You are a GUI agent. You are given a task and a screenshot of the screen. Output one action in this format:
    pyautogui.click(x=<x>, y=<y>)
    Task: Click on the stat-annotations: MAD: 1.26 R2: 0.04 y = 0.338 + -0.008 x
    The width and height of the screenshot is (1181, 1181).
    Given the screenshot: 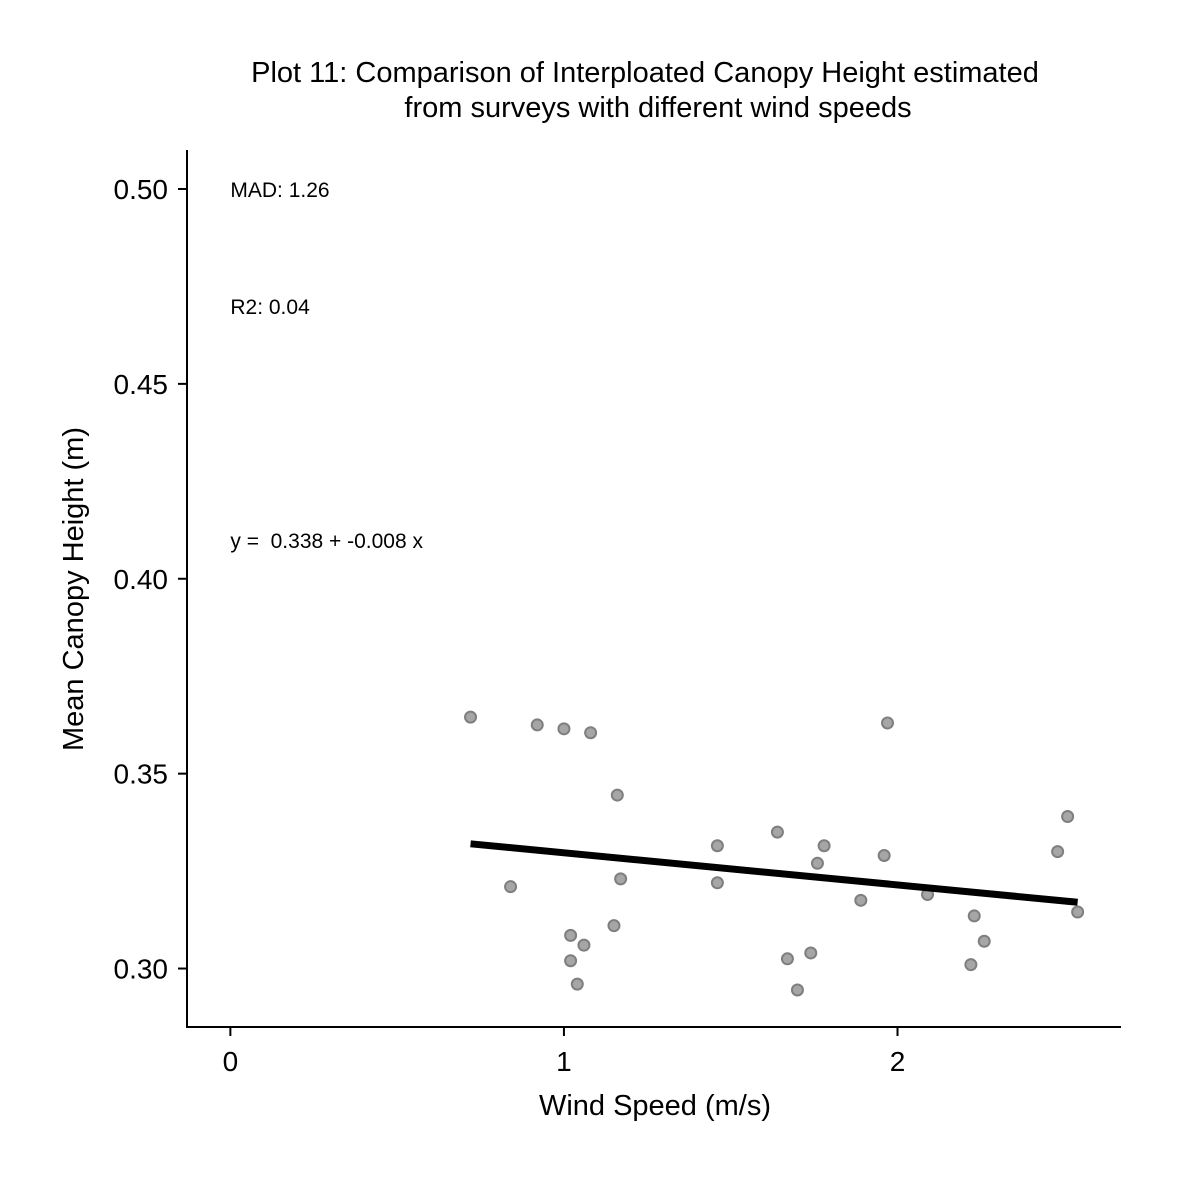 What is the action you would take?
    pyautogui.click(x=326, y=366)
    